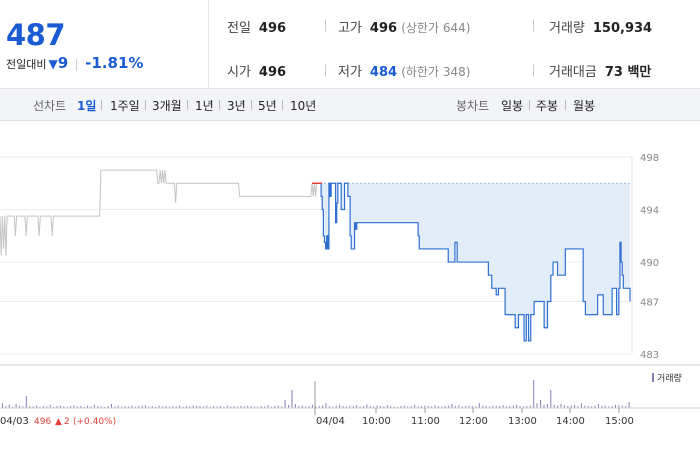 This screenshot has width=700, height=450. I want to click on x-tick-label: 04/04, so click(330, 421).